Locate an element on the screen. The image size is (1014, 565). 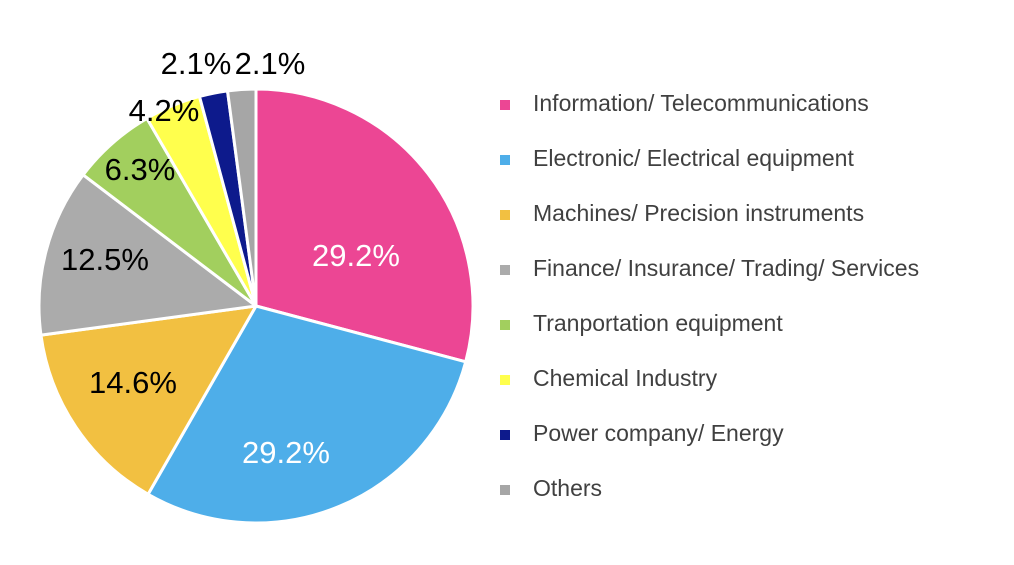
legend-label-1: Information/ Telecommunications is located at coordinates (701, 103).